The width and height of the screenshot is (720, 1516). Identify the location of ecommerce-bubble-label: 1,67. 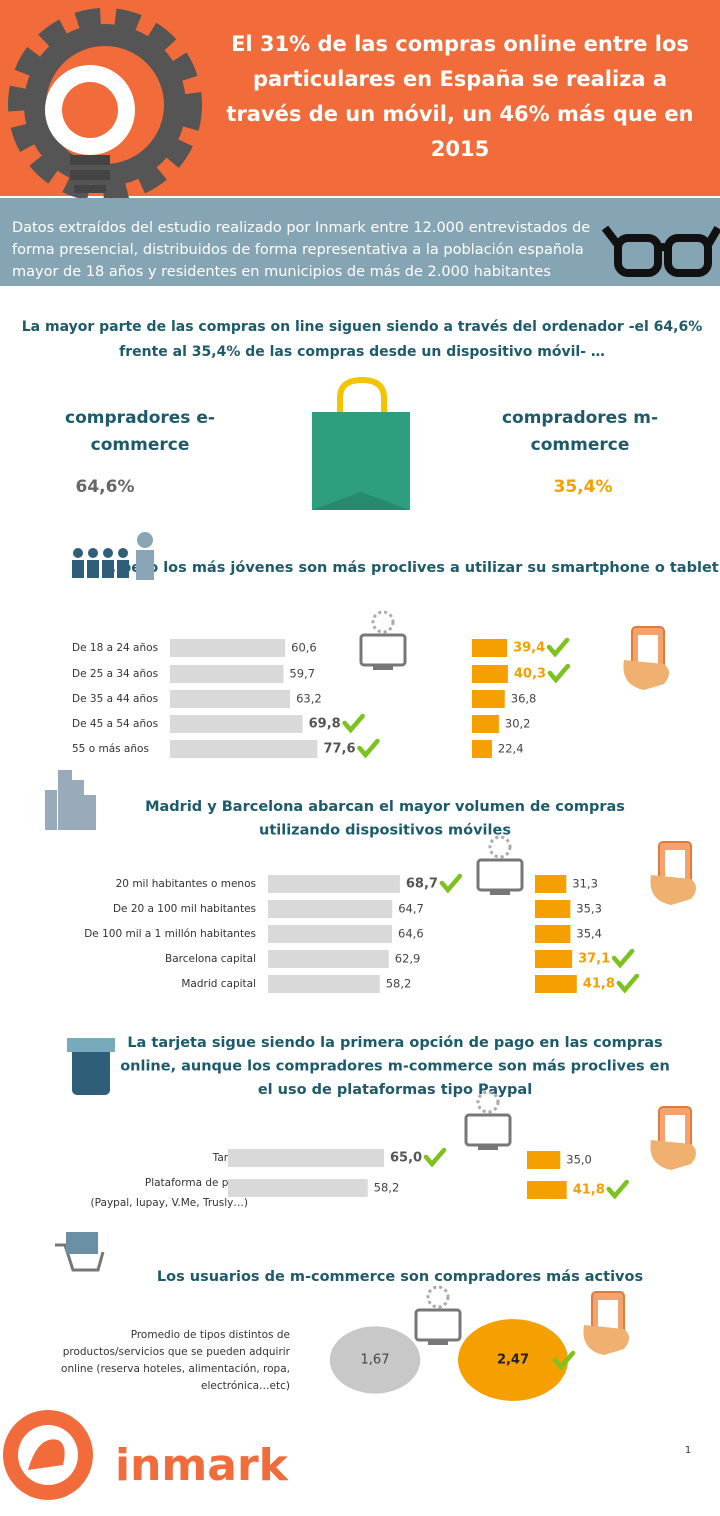
(375, 1360).